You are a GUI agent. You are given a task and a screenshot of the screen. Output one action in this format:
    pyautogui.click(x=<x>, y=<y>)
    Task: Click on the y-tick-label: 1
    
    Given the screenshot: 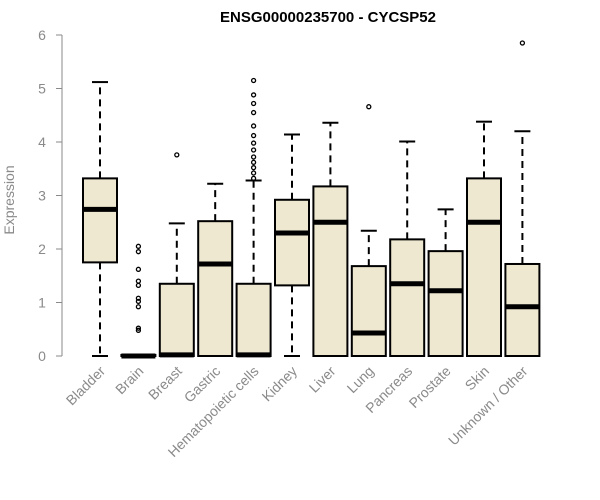 What is the action you would take?
    pyautogui.click(x=42, y=303)
    